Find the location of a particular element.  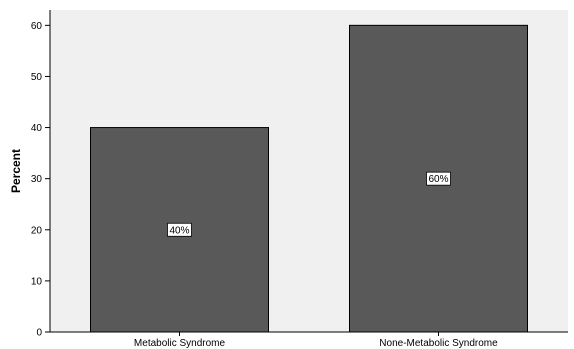

y-tick-label: 0 is located at coordinates (39, 333).